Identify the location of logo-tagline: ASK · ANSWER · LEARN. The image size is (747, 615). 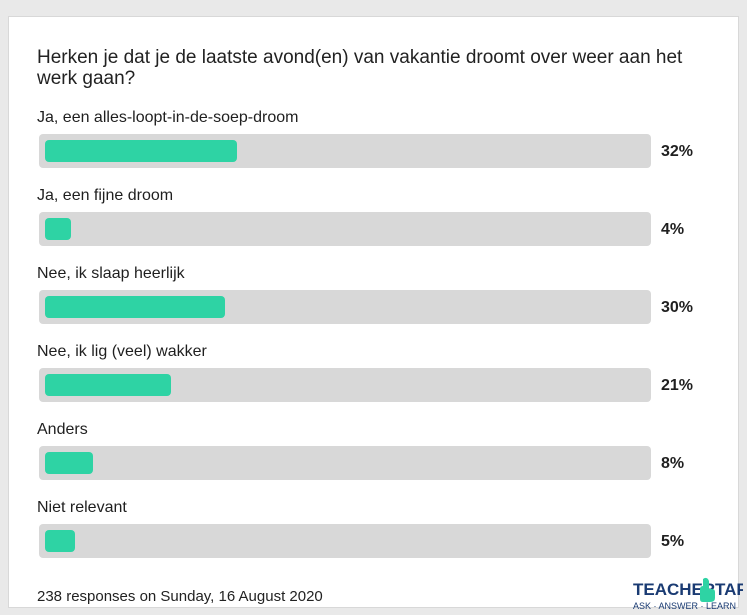
(684, 606).